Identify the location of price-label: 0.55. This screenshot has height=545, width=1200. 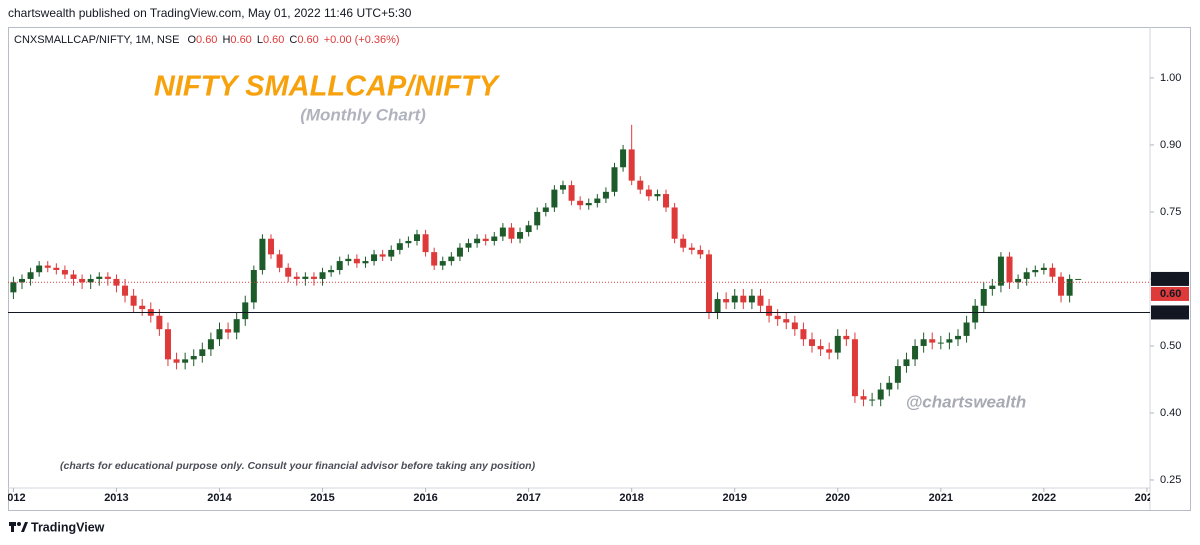
(1170, 312).